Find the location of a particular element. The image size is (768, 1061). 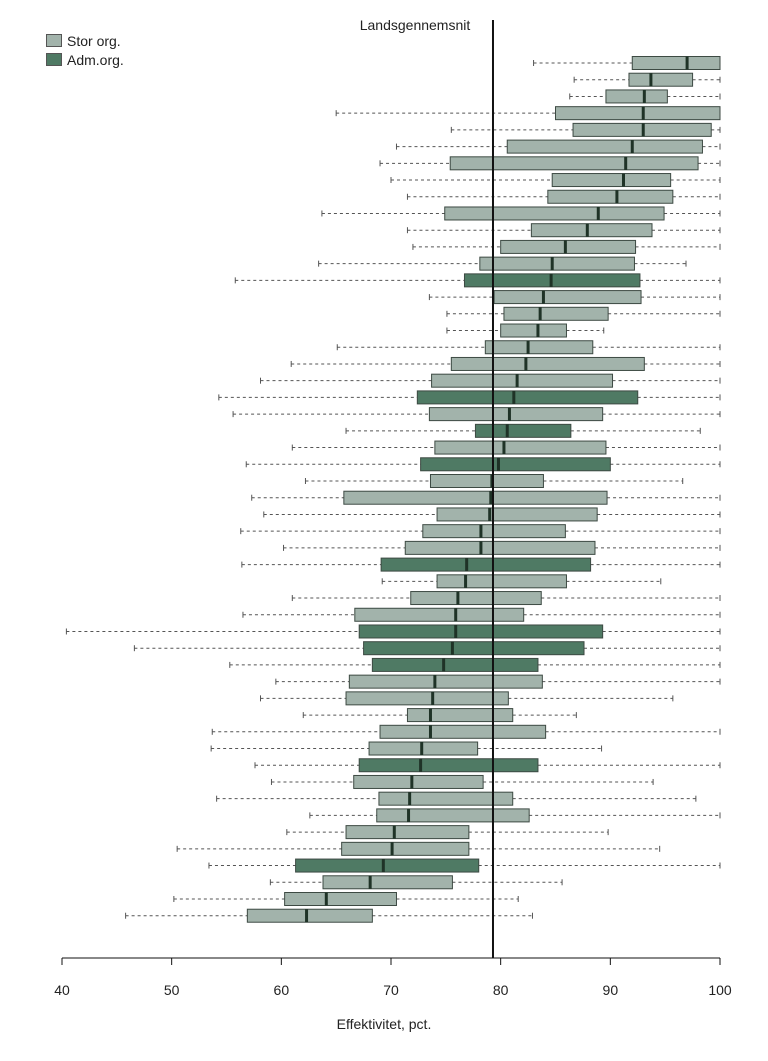

legend-item-adm-org: Adm.org. is located at coordinates (85, 59).